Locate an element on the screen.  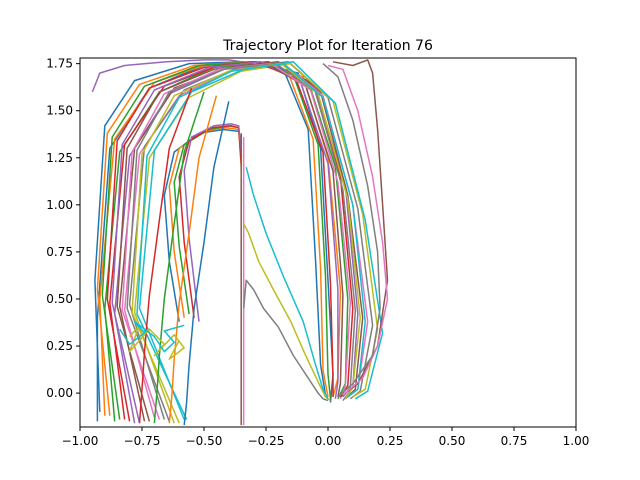
y-tick-label: 1.00 is located at coordinates (59, 205).